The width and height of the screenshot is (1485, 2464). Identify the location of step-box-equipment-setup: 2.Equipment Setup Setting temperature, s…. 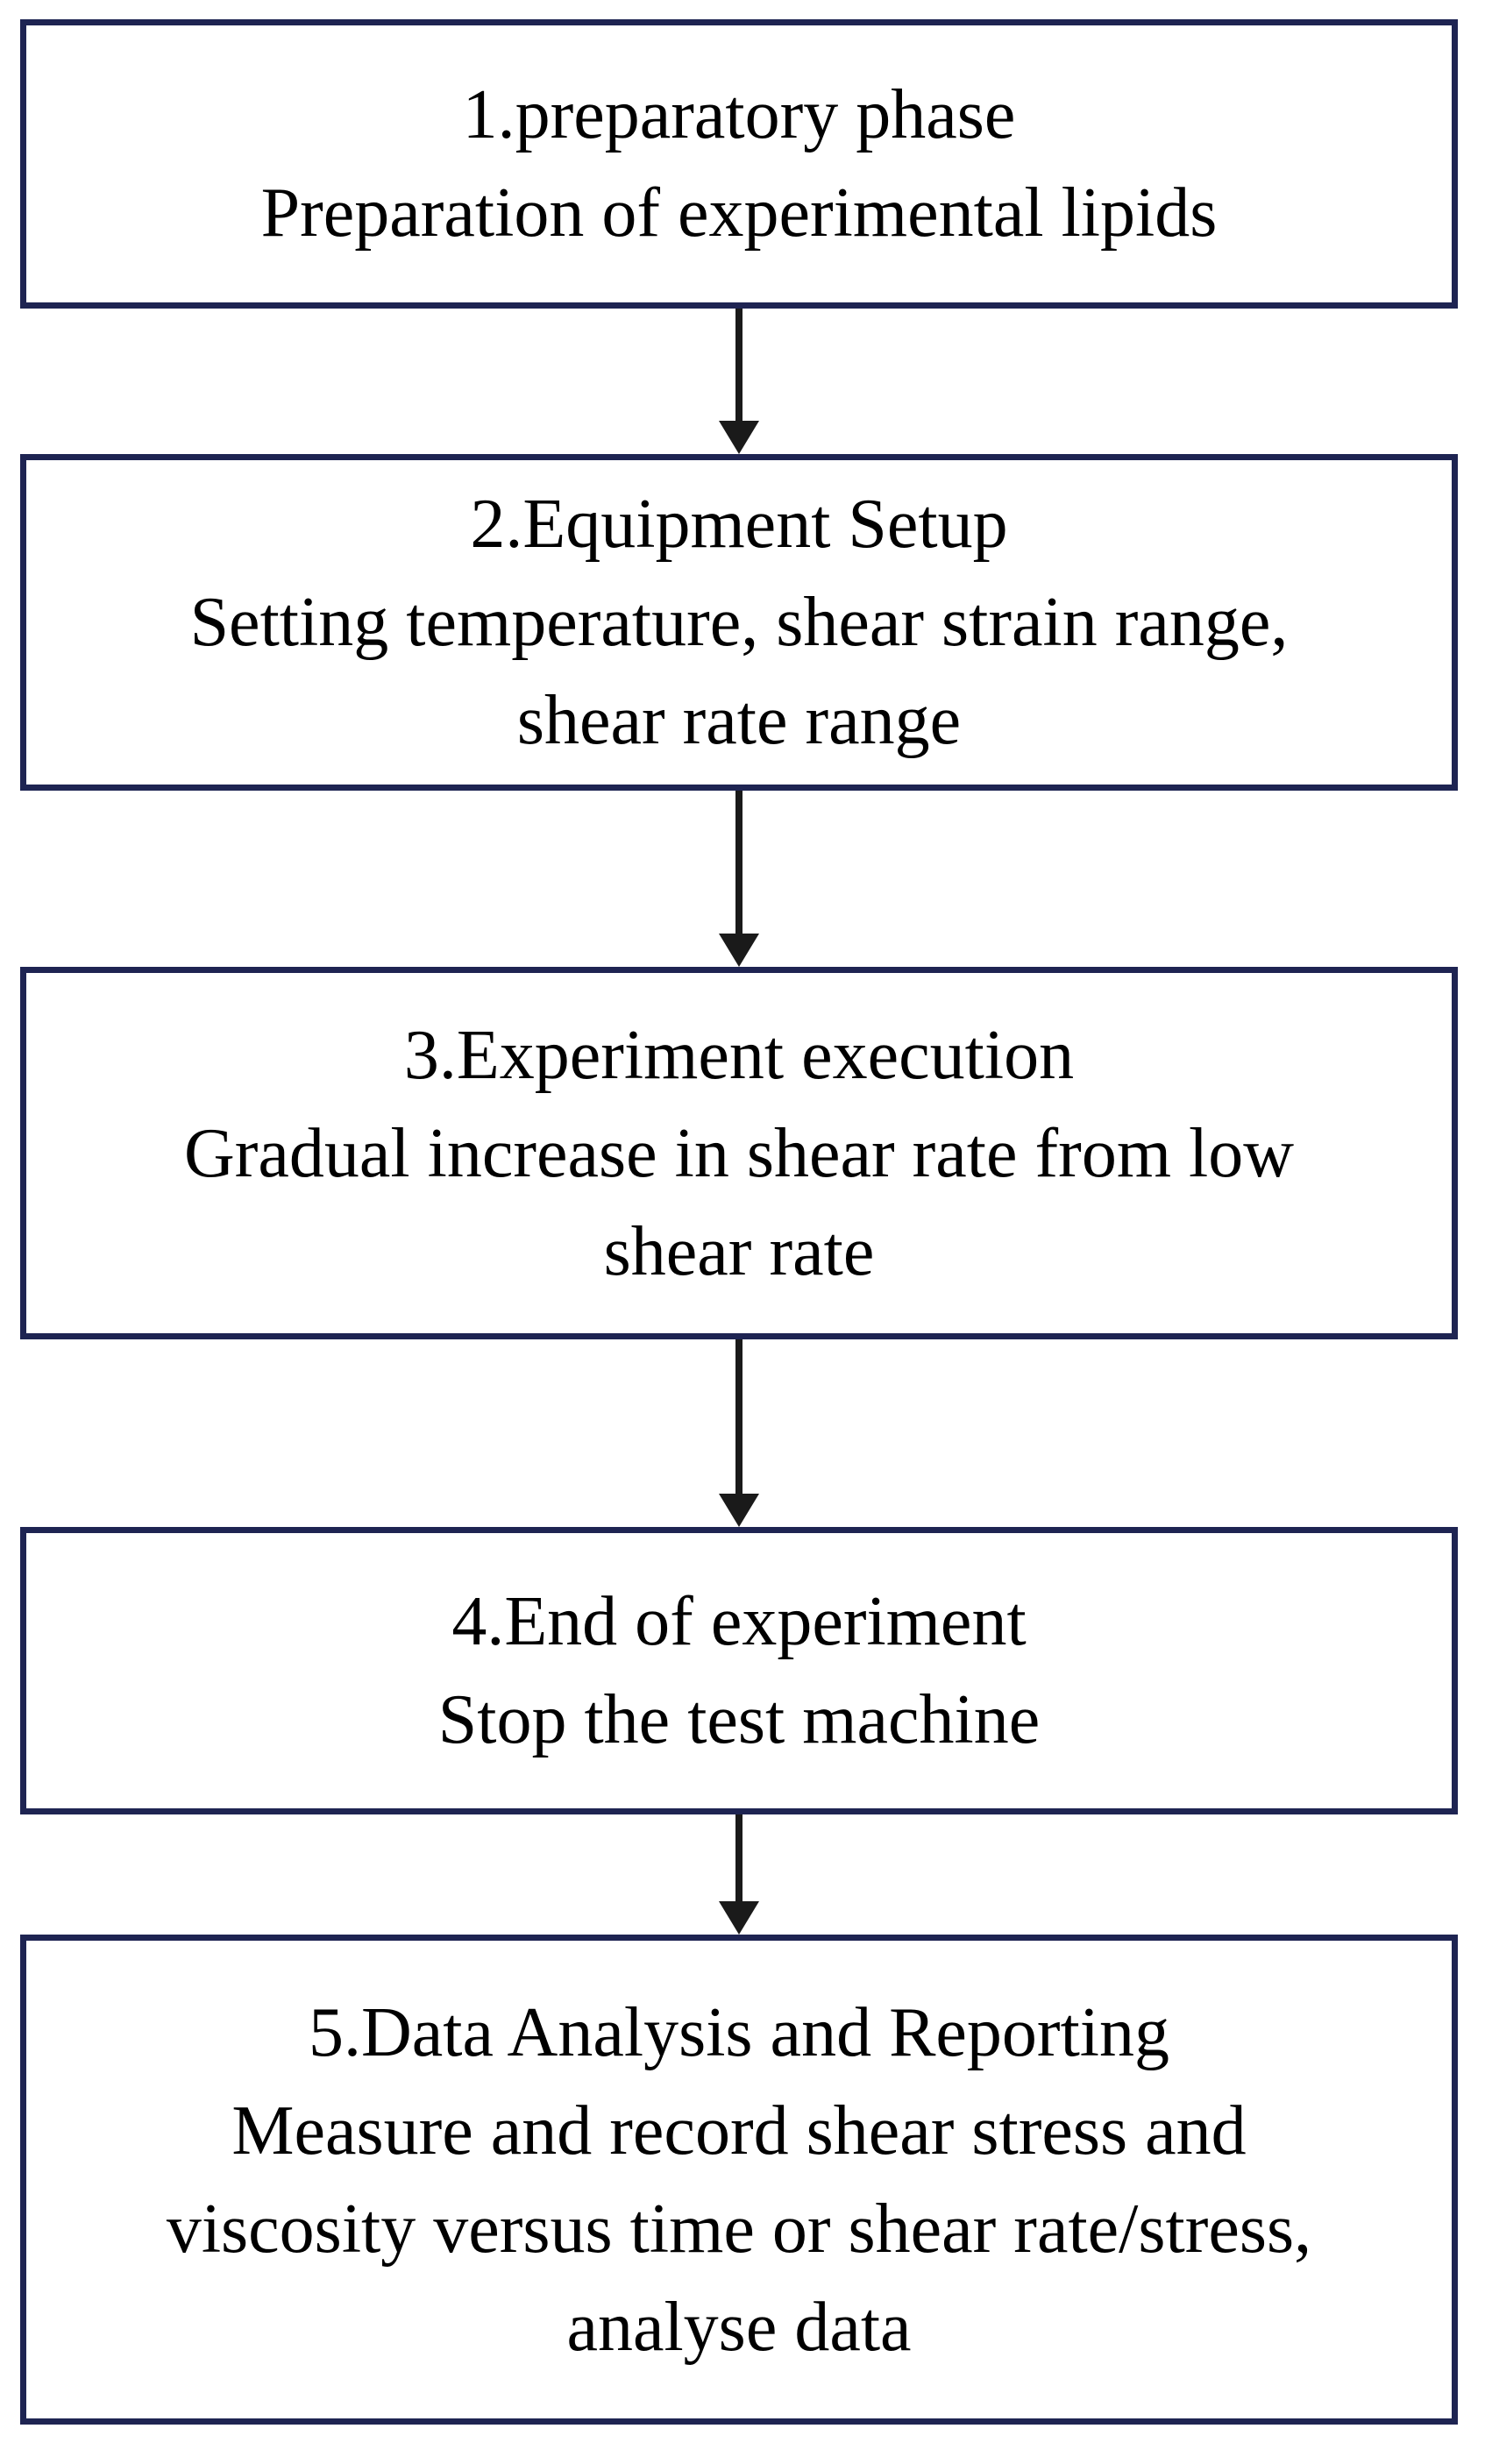
(739, 622).